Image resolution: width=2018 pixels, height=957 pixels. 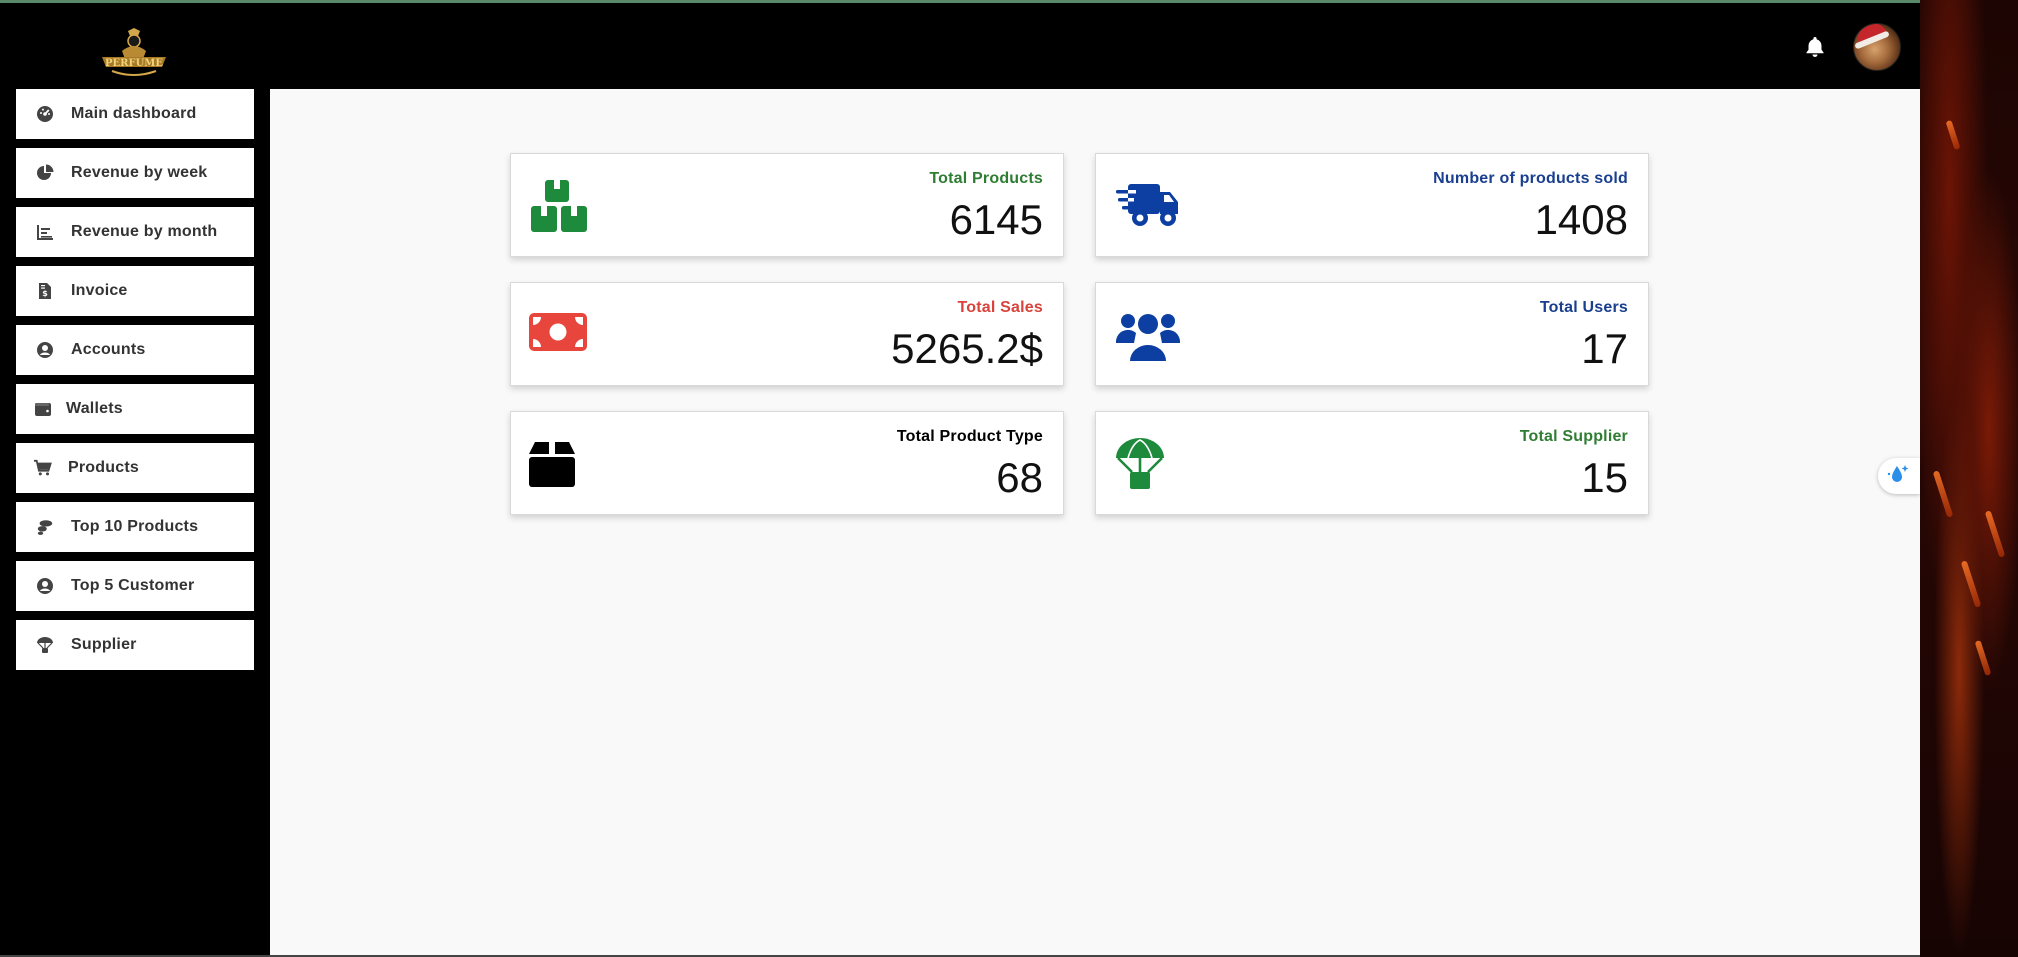 What do you see at coordinates (1144, 466) in the screenshot?
I see `parachute-box-icon` at bounding box center [1144, 466].